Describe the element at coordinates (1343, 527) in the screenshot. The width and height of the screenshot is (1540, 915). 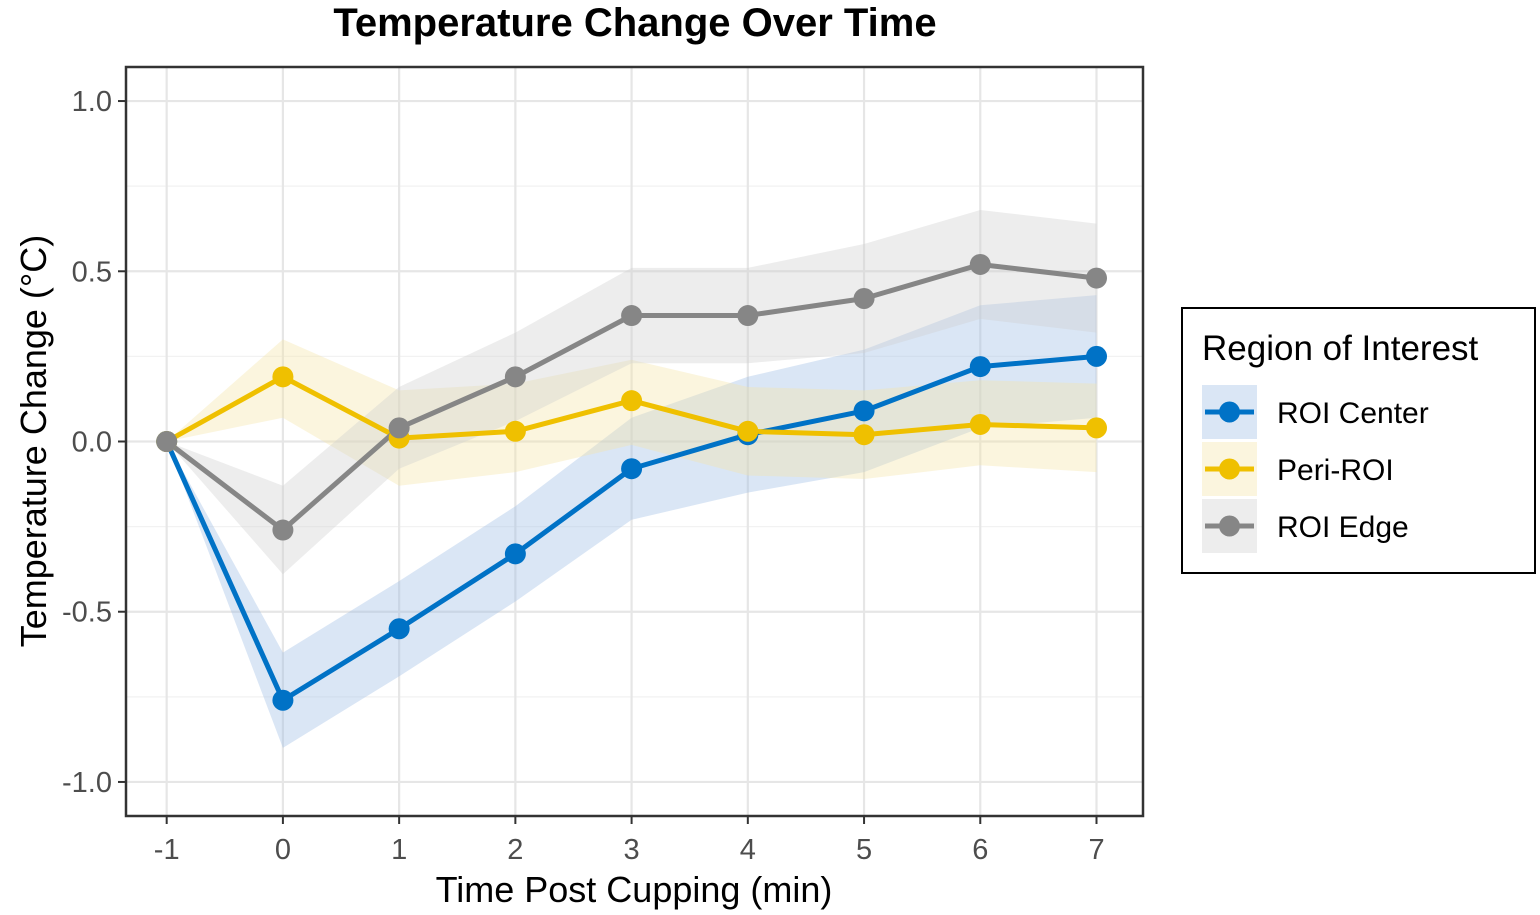
I see `legend-label: ROI Edge` at that location.